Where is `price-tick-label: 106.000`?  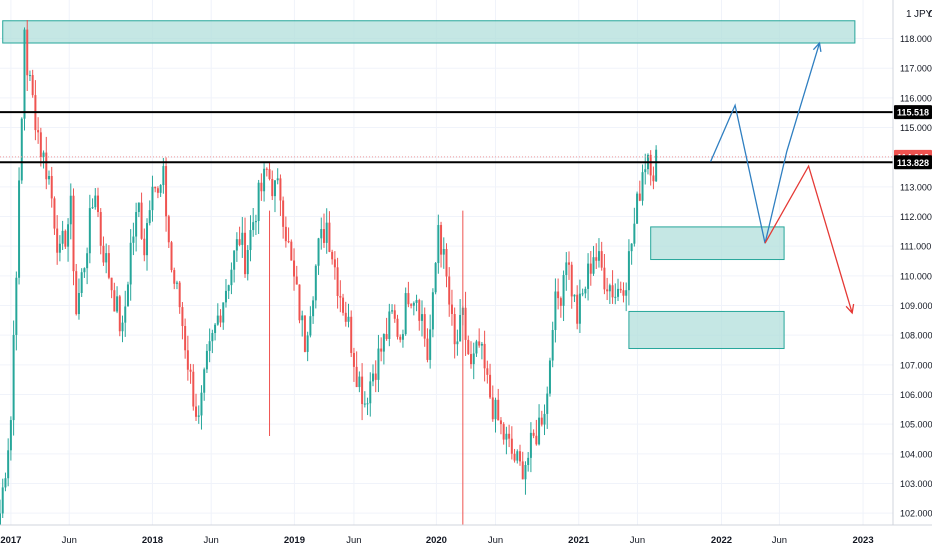
price-tick-label: 106.000 is located at coordinates (916, 395).